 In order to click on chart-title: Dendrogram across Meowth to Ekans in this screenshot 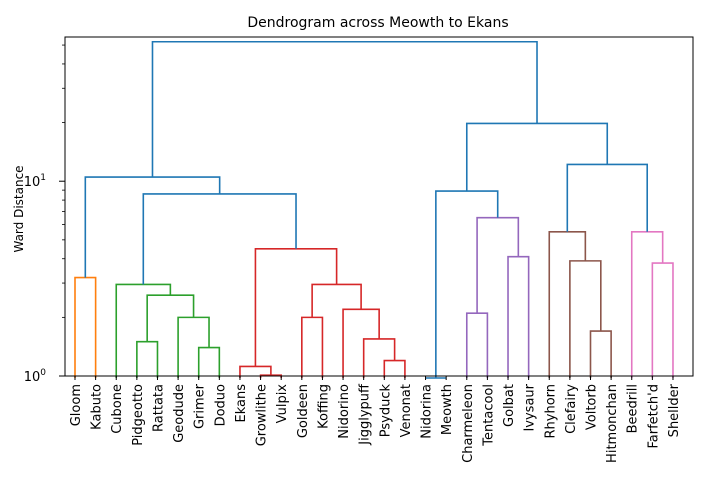, I will do `click(377, 23)`.